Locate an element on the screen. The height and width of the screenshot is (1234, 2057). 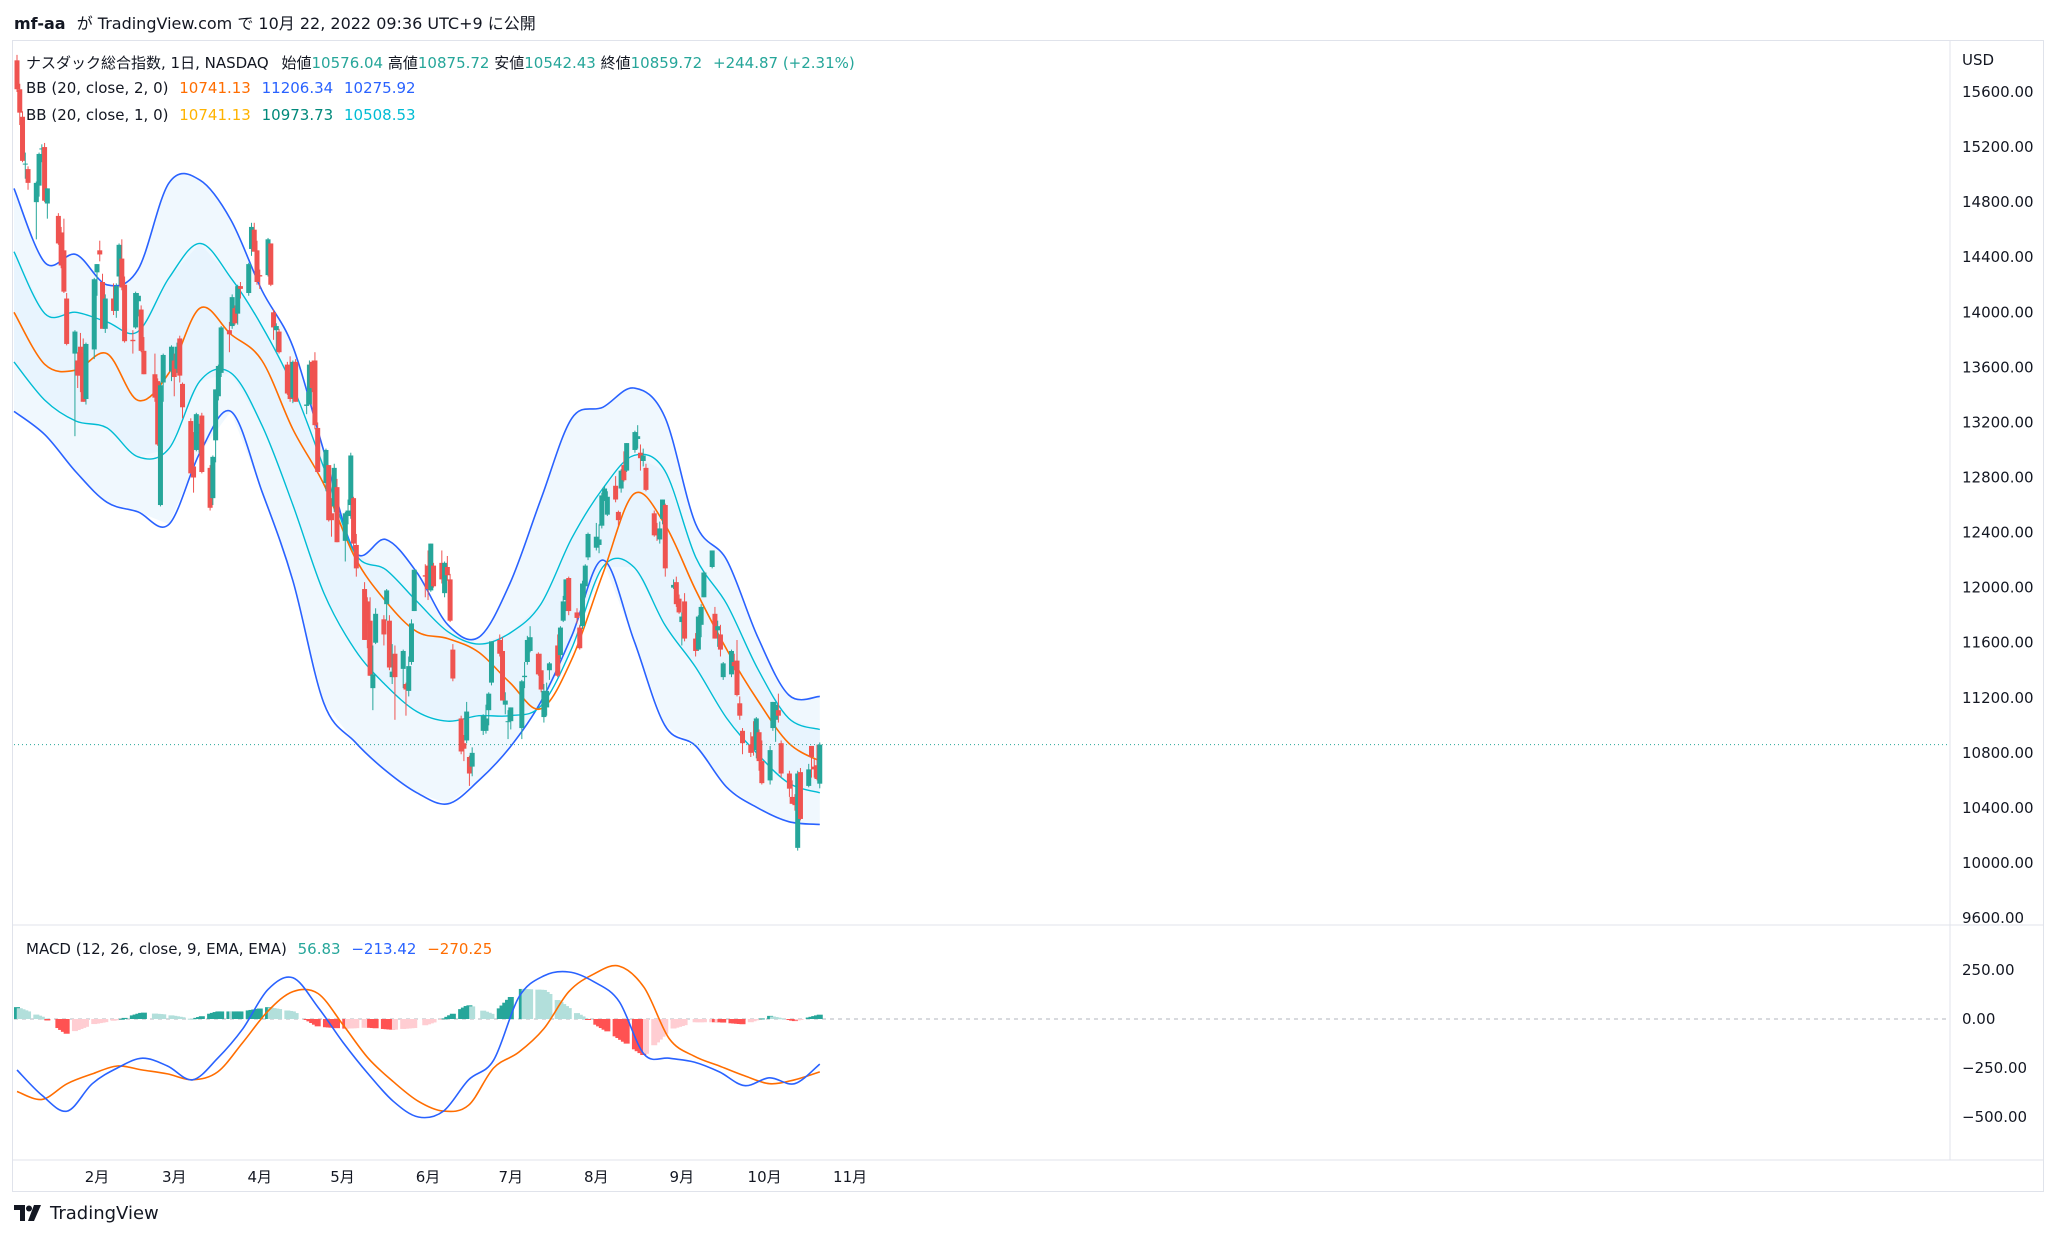
price-axis-tick: 15200.00 is located at coordinates (1998, 147).